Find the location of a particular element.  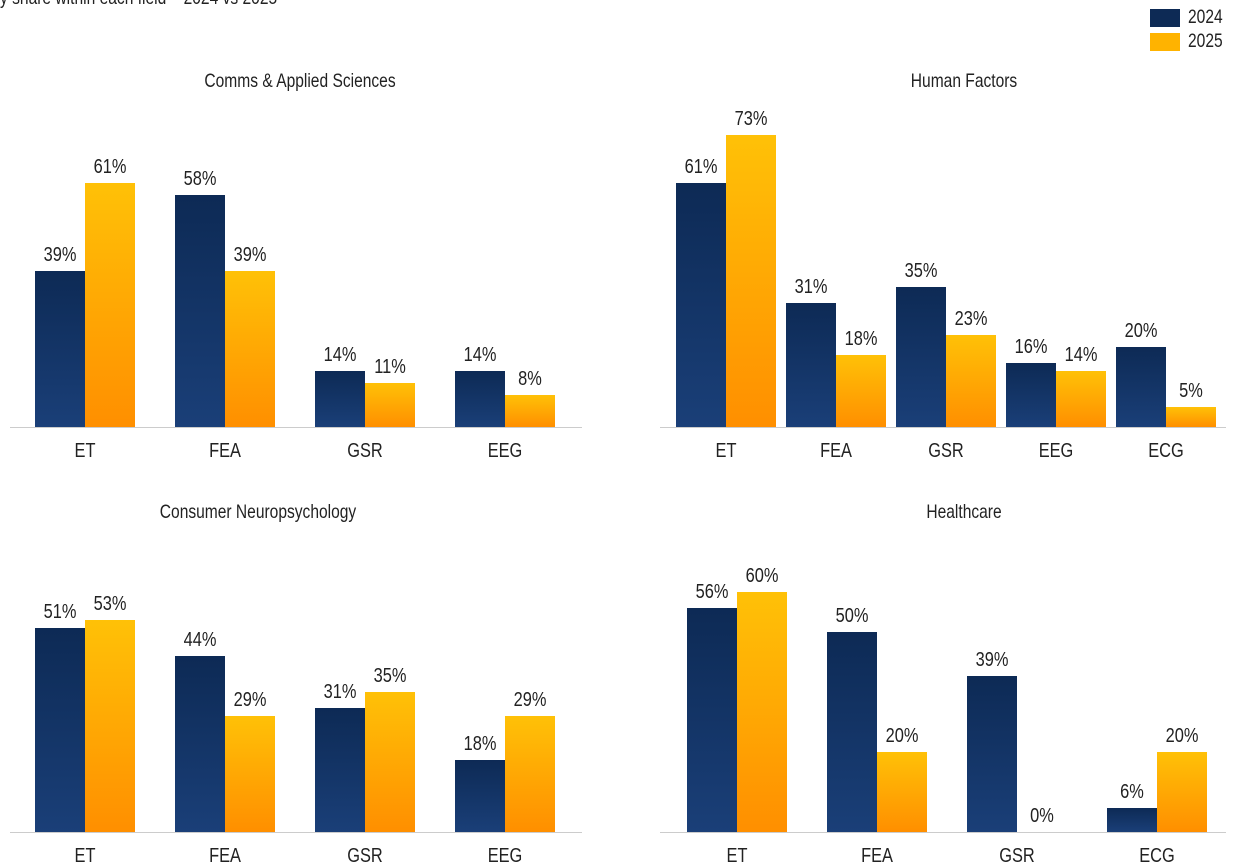

panel-title: Consumer Neuropsychology is located at coordinates (258, 512).